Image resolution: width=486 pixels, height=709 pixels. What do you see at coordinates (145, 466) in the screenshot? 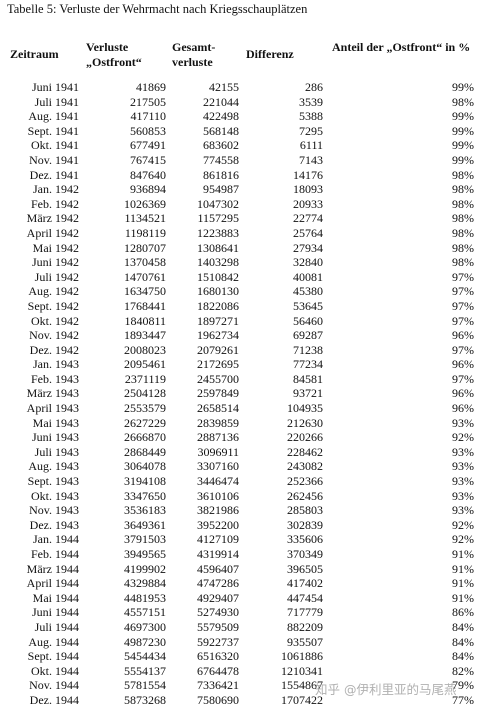
I see `row-verluste-ostfront: 3064078` at bounding box center [145, 466].